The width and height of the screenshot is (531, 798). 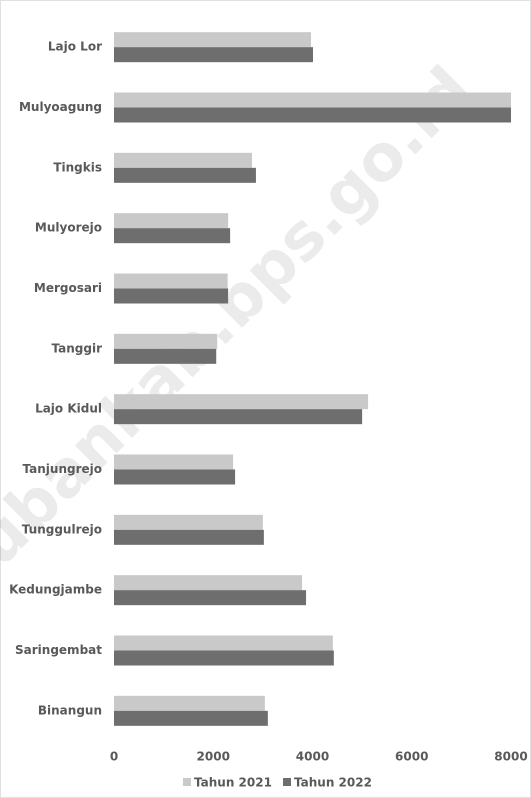 I want to click on y-tick-label: Kedungjambe, so click(x=55, y=590).